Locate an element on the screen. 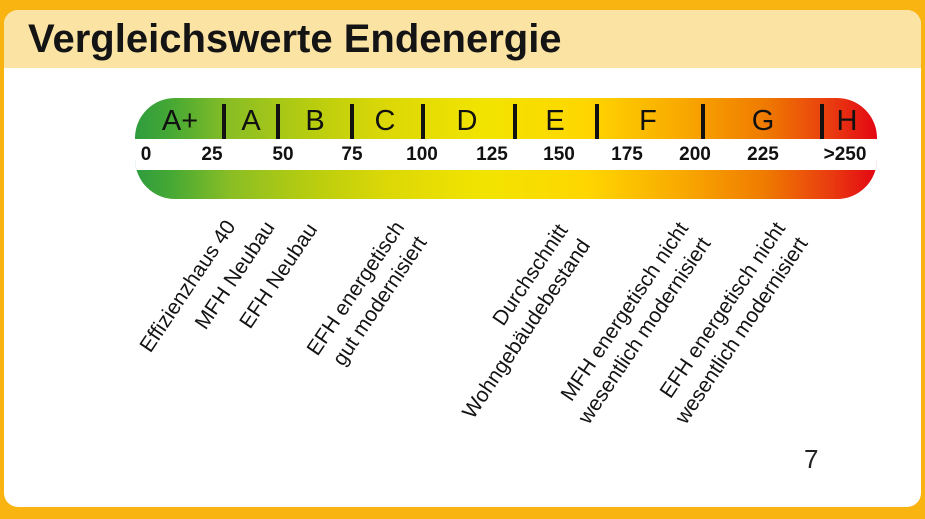 Image resolution: width=925 pixels, height=519 pixels. scale-axis-value-5: 125 is located at coordinates (492, 154).